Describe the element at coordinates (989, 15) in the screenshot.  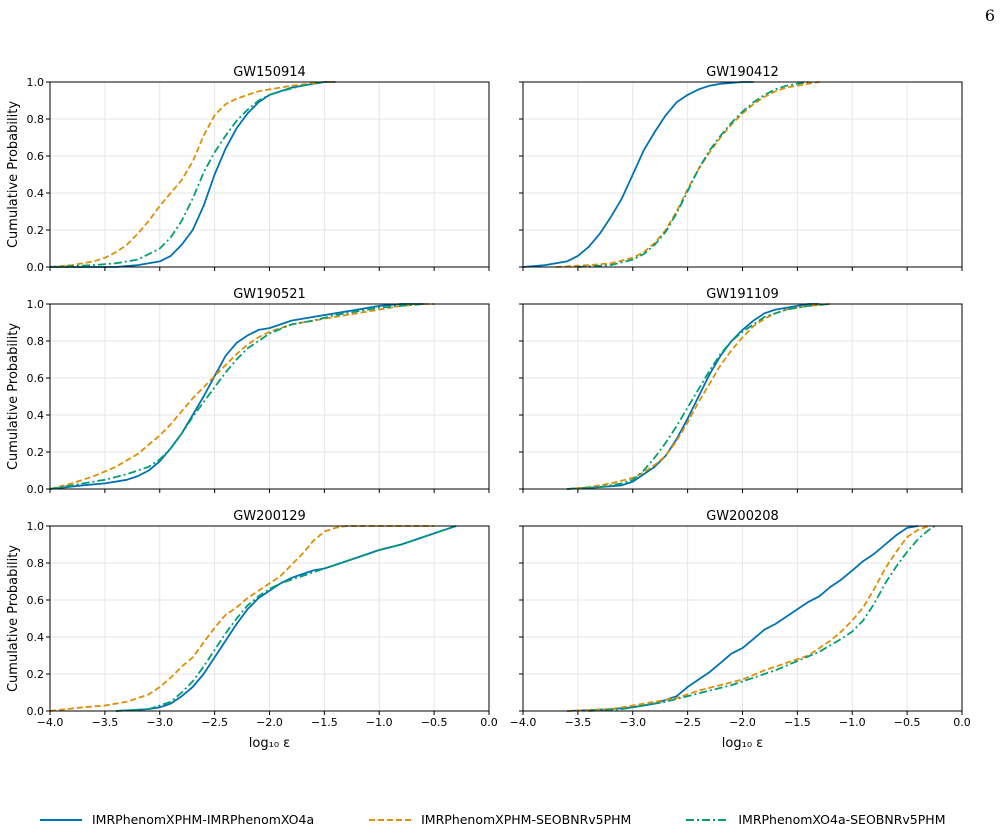
I see `page-number: 6` at that location.